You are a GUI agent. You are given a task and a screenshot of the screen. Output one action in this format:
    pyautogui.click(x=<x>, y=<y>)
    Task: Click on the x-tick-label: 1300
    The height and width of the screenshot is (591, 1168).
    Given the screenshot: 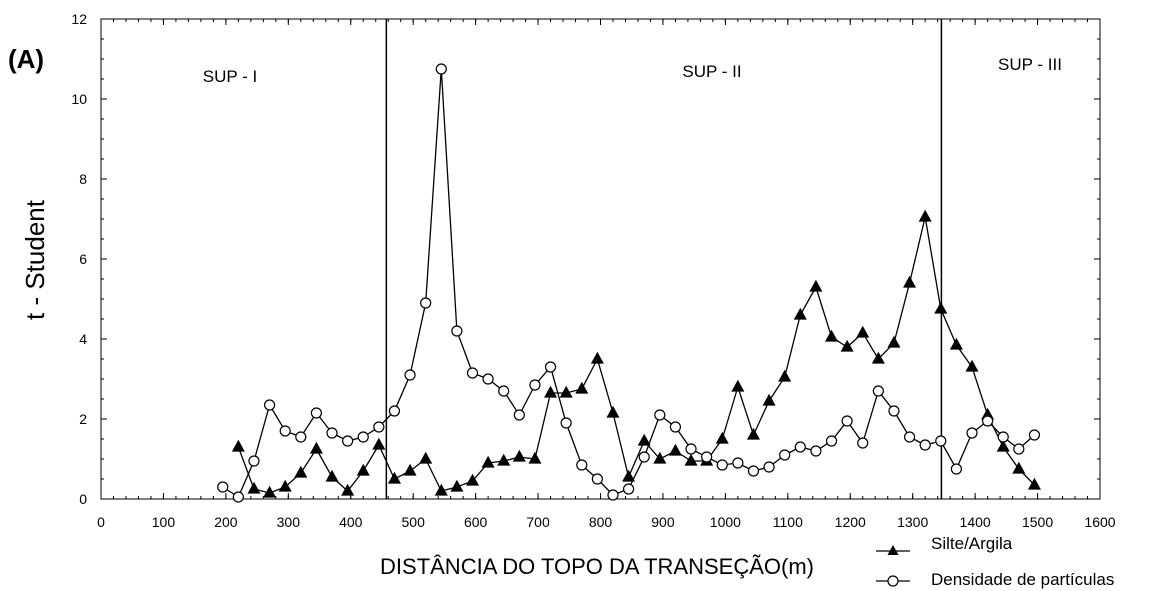 What is the action you would take?
    pyautogui.click(x=912, y=522)
    